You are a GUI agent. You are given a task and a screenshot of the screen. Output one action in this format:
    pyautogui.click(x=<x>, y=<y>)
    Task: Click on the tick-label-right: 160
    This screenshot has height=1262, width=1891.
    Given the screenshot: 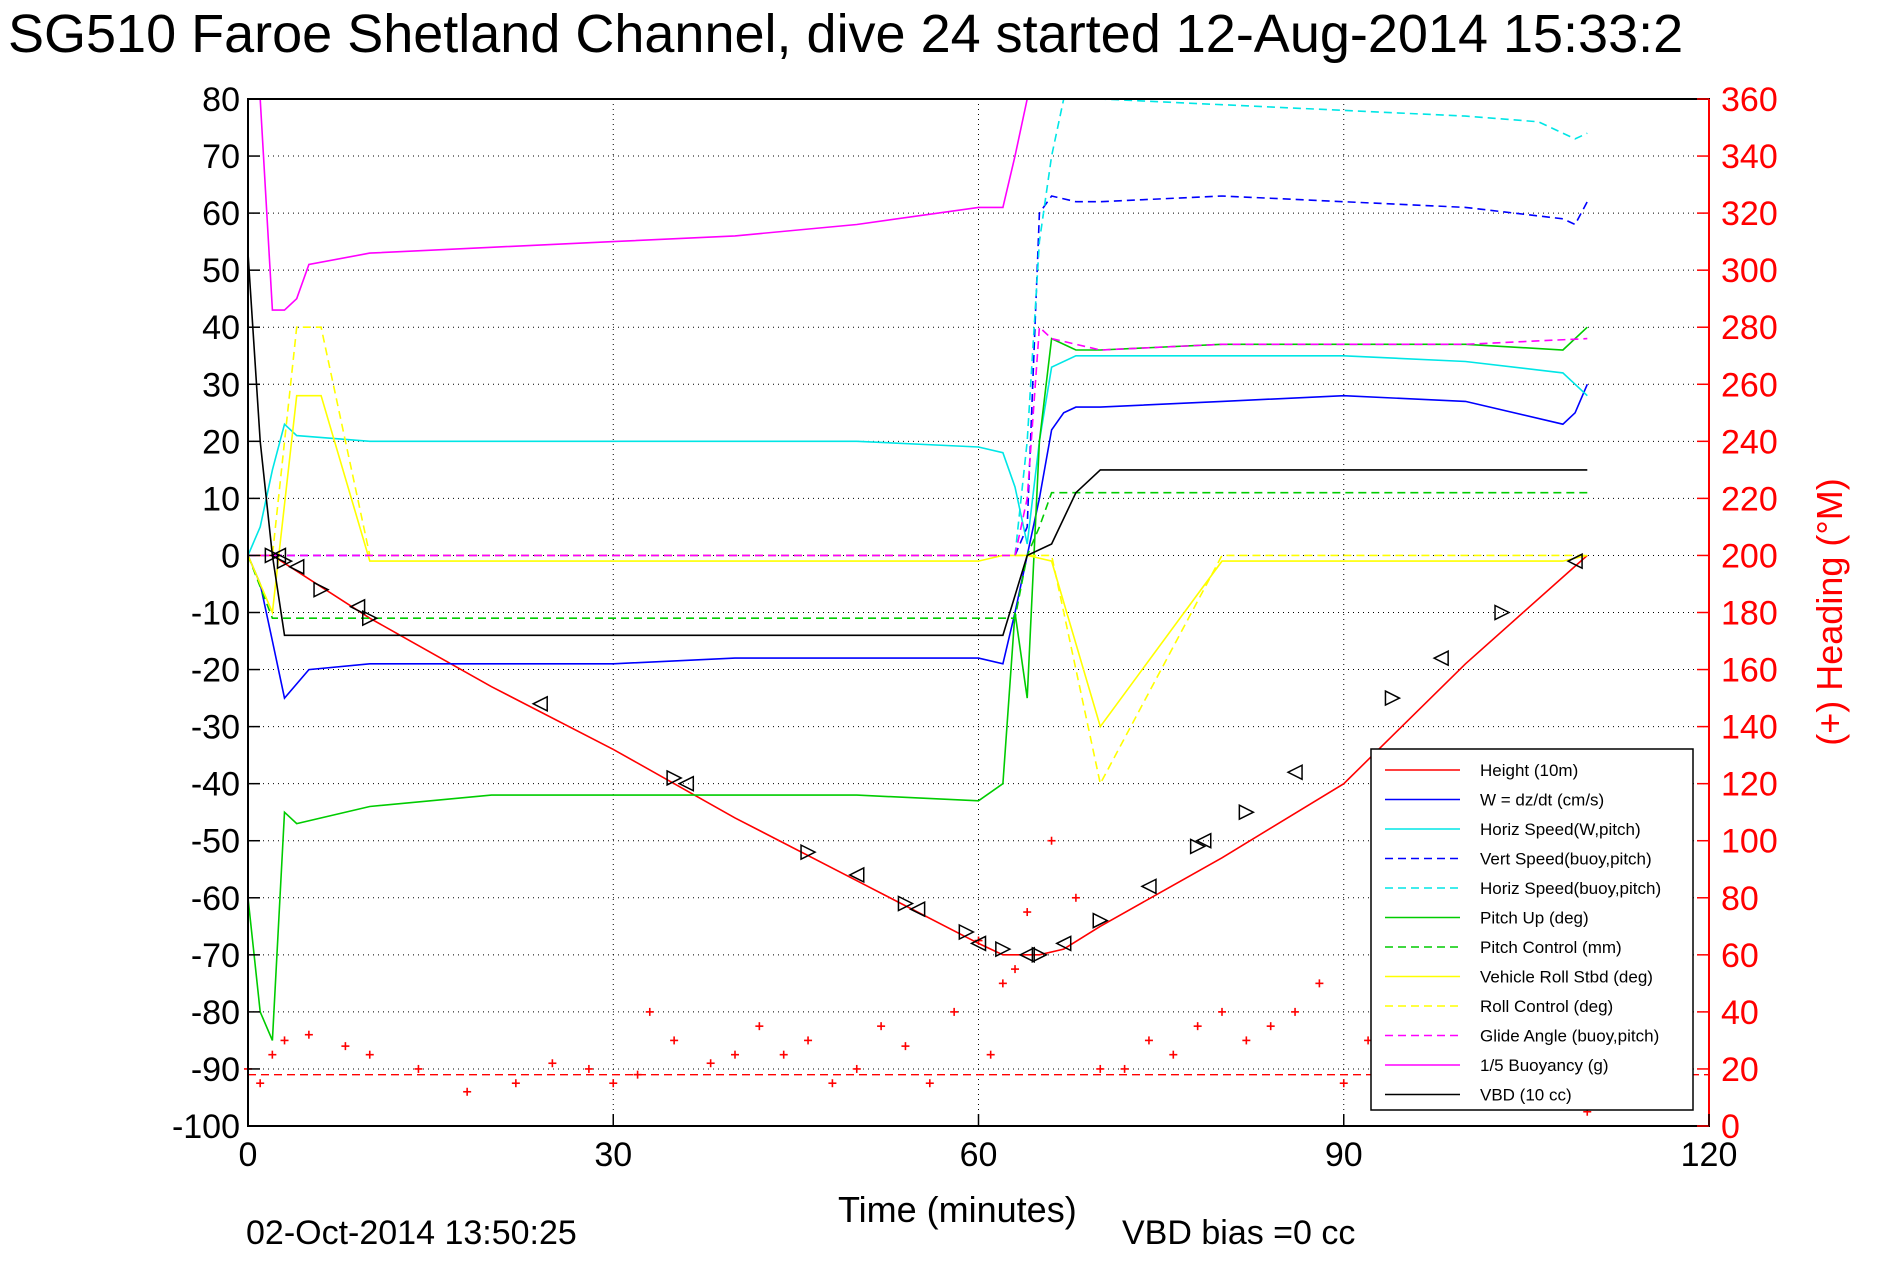 What is the action you would take?
    pyautogui.click(x=1749, y=671)
    